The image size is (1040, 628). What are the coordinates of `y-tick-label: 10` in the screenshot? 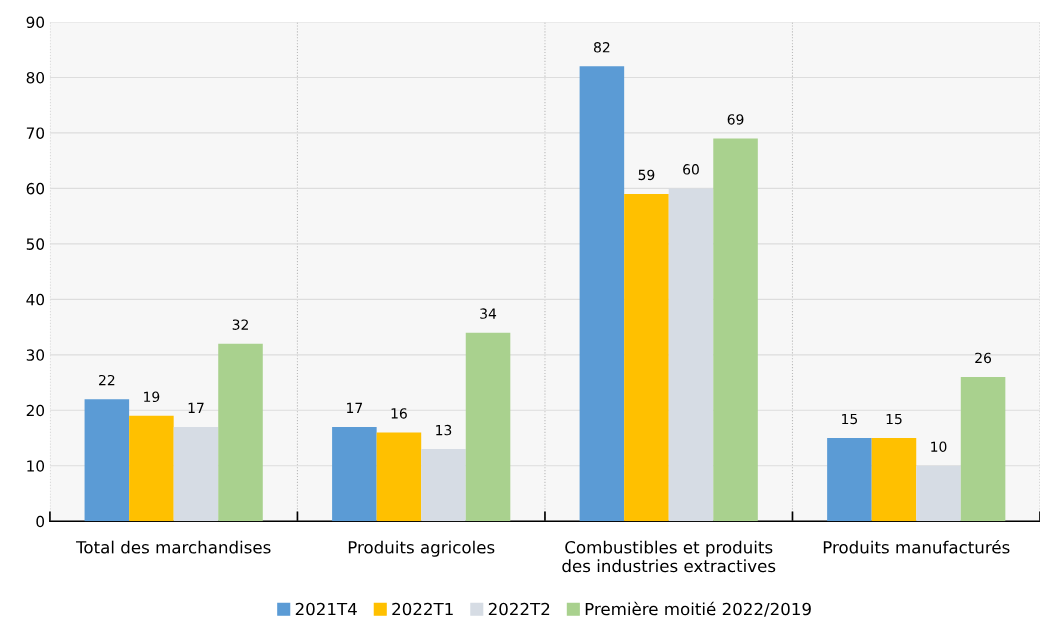 It's located at (36, 466).